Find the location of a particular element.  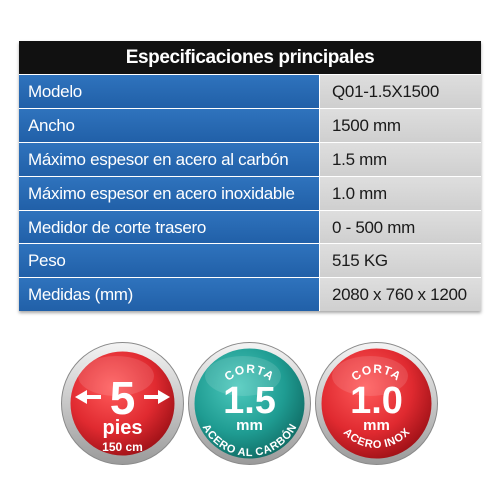

arrow-left-icon is located at coordinates (81, 397).